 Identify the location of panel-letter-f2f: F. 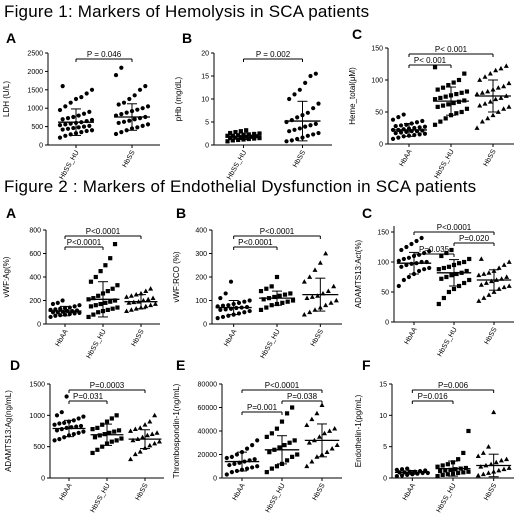
(366, 365).